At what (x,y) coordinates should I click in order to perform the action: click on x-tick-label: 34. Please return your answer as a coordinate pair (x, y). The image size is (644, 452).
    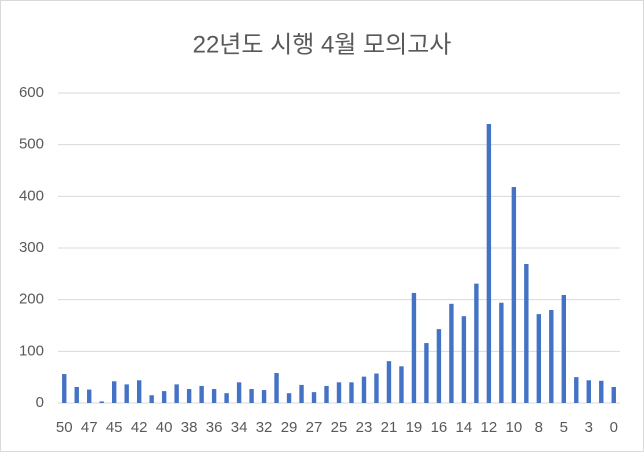
    Looking at the image, I should click on (239, 427).